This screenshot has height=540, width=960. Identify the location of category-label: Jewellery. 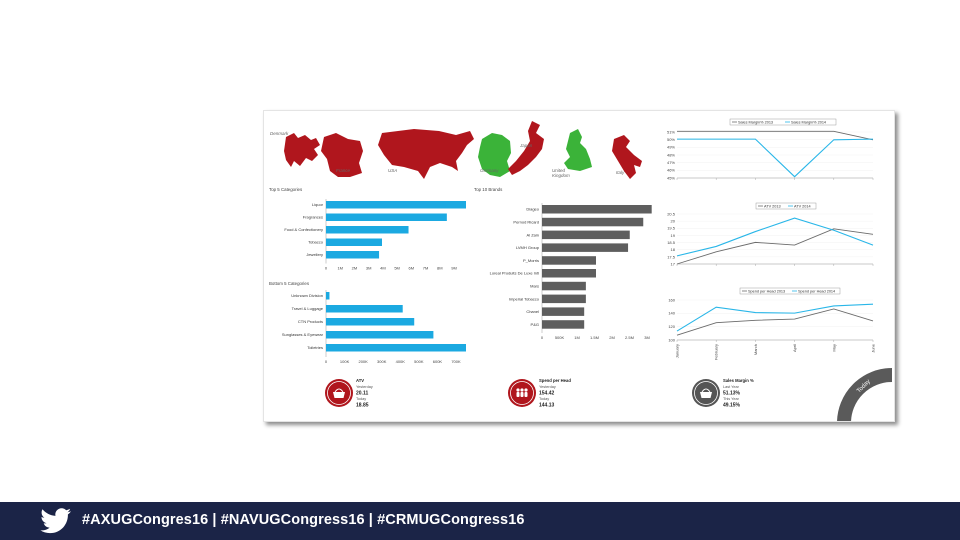
(314, 254).